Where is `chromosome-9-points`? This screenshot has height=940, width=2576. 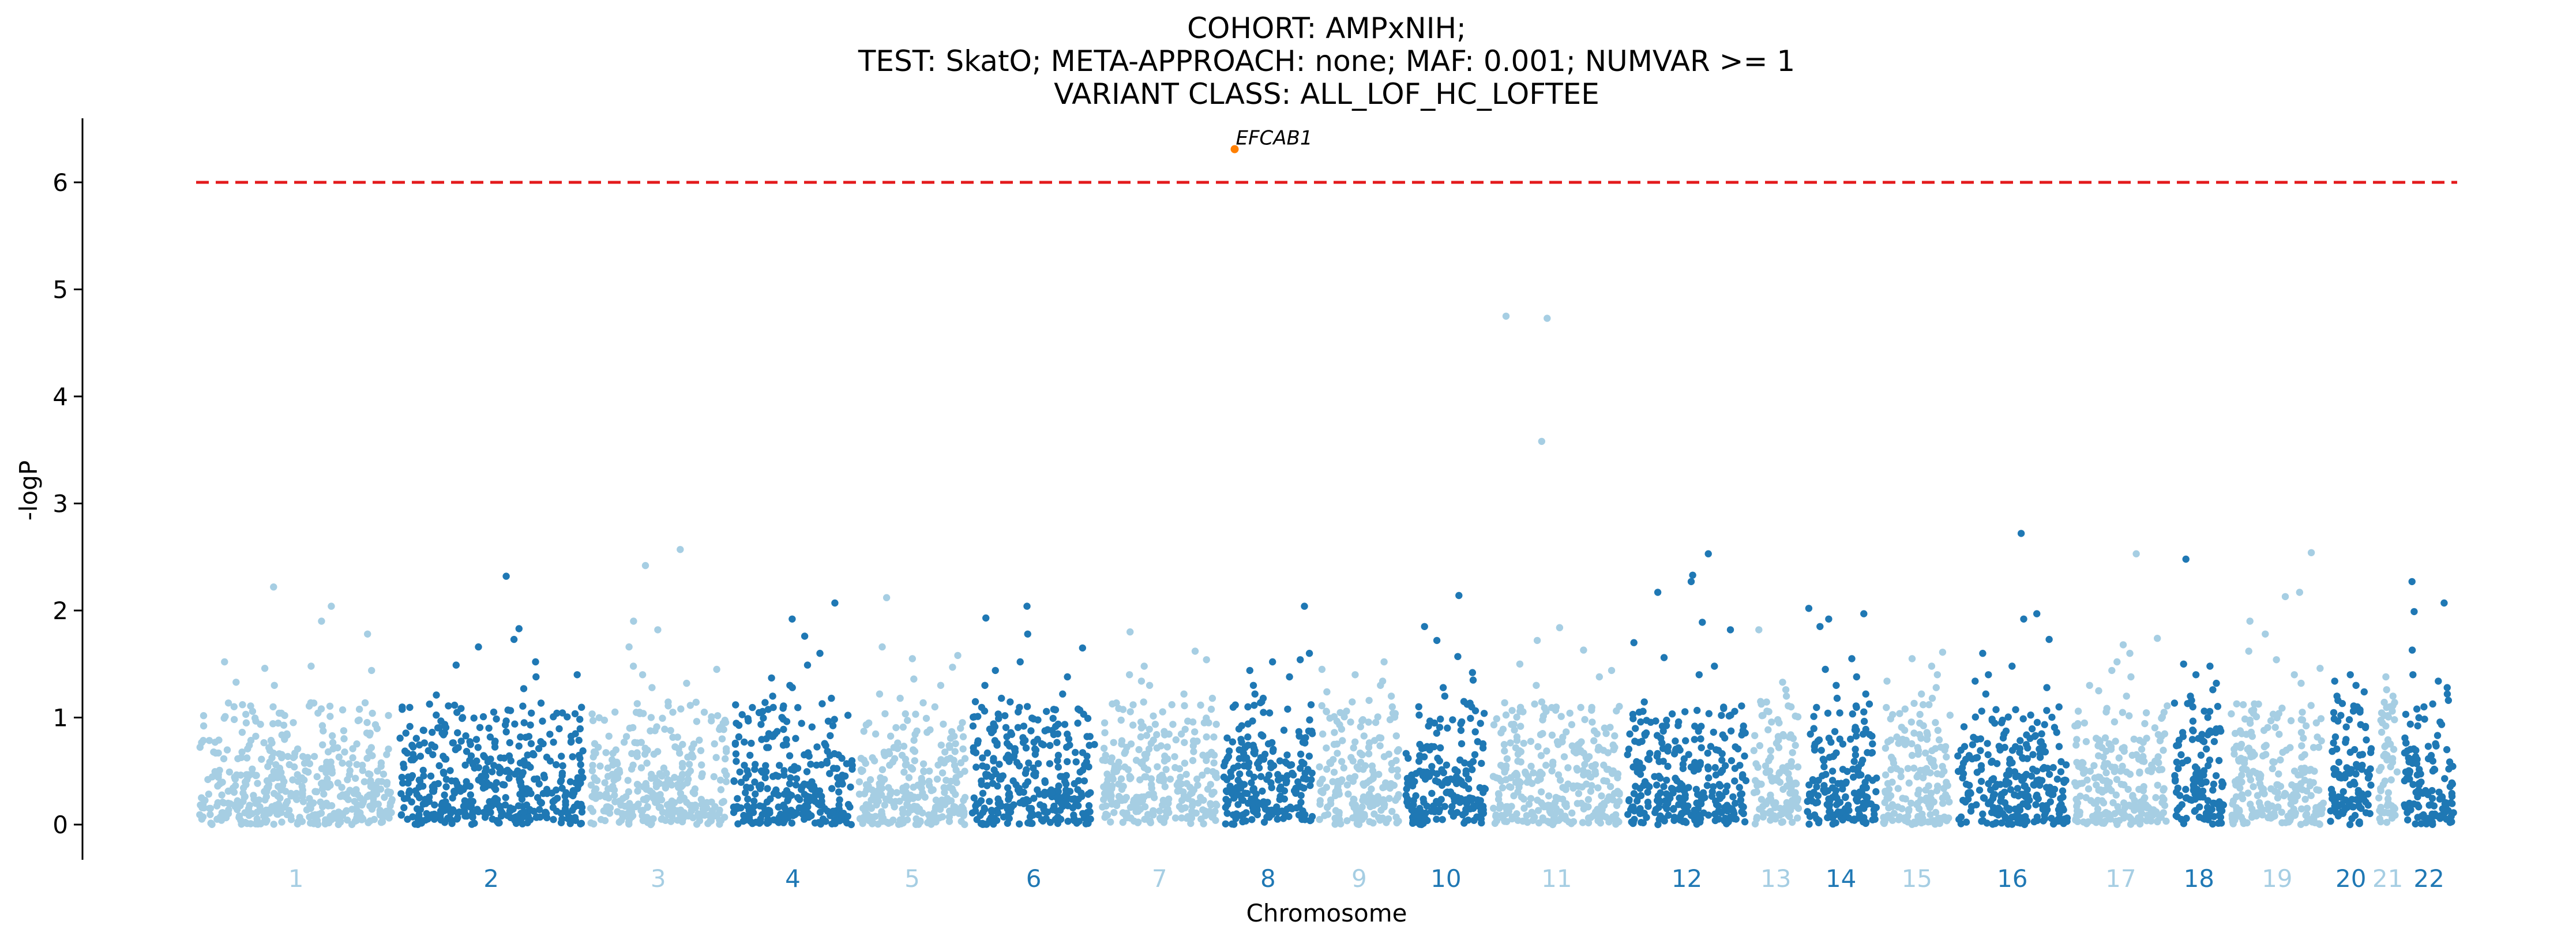 chromosome-9-points is located at coordinates (1359, 743).